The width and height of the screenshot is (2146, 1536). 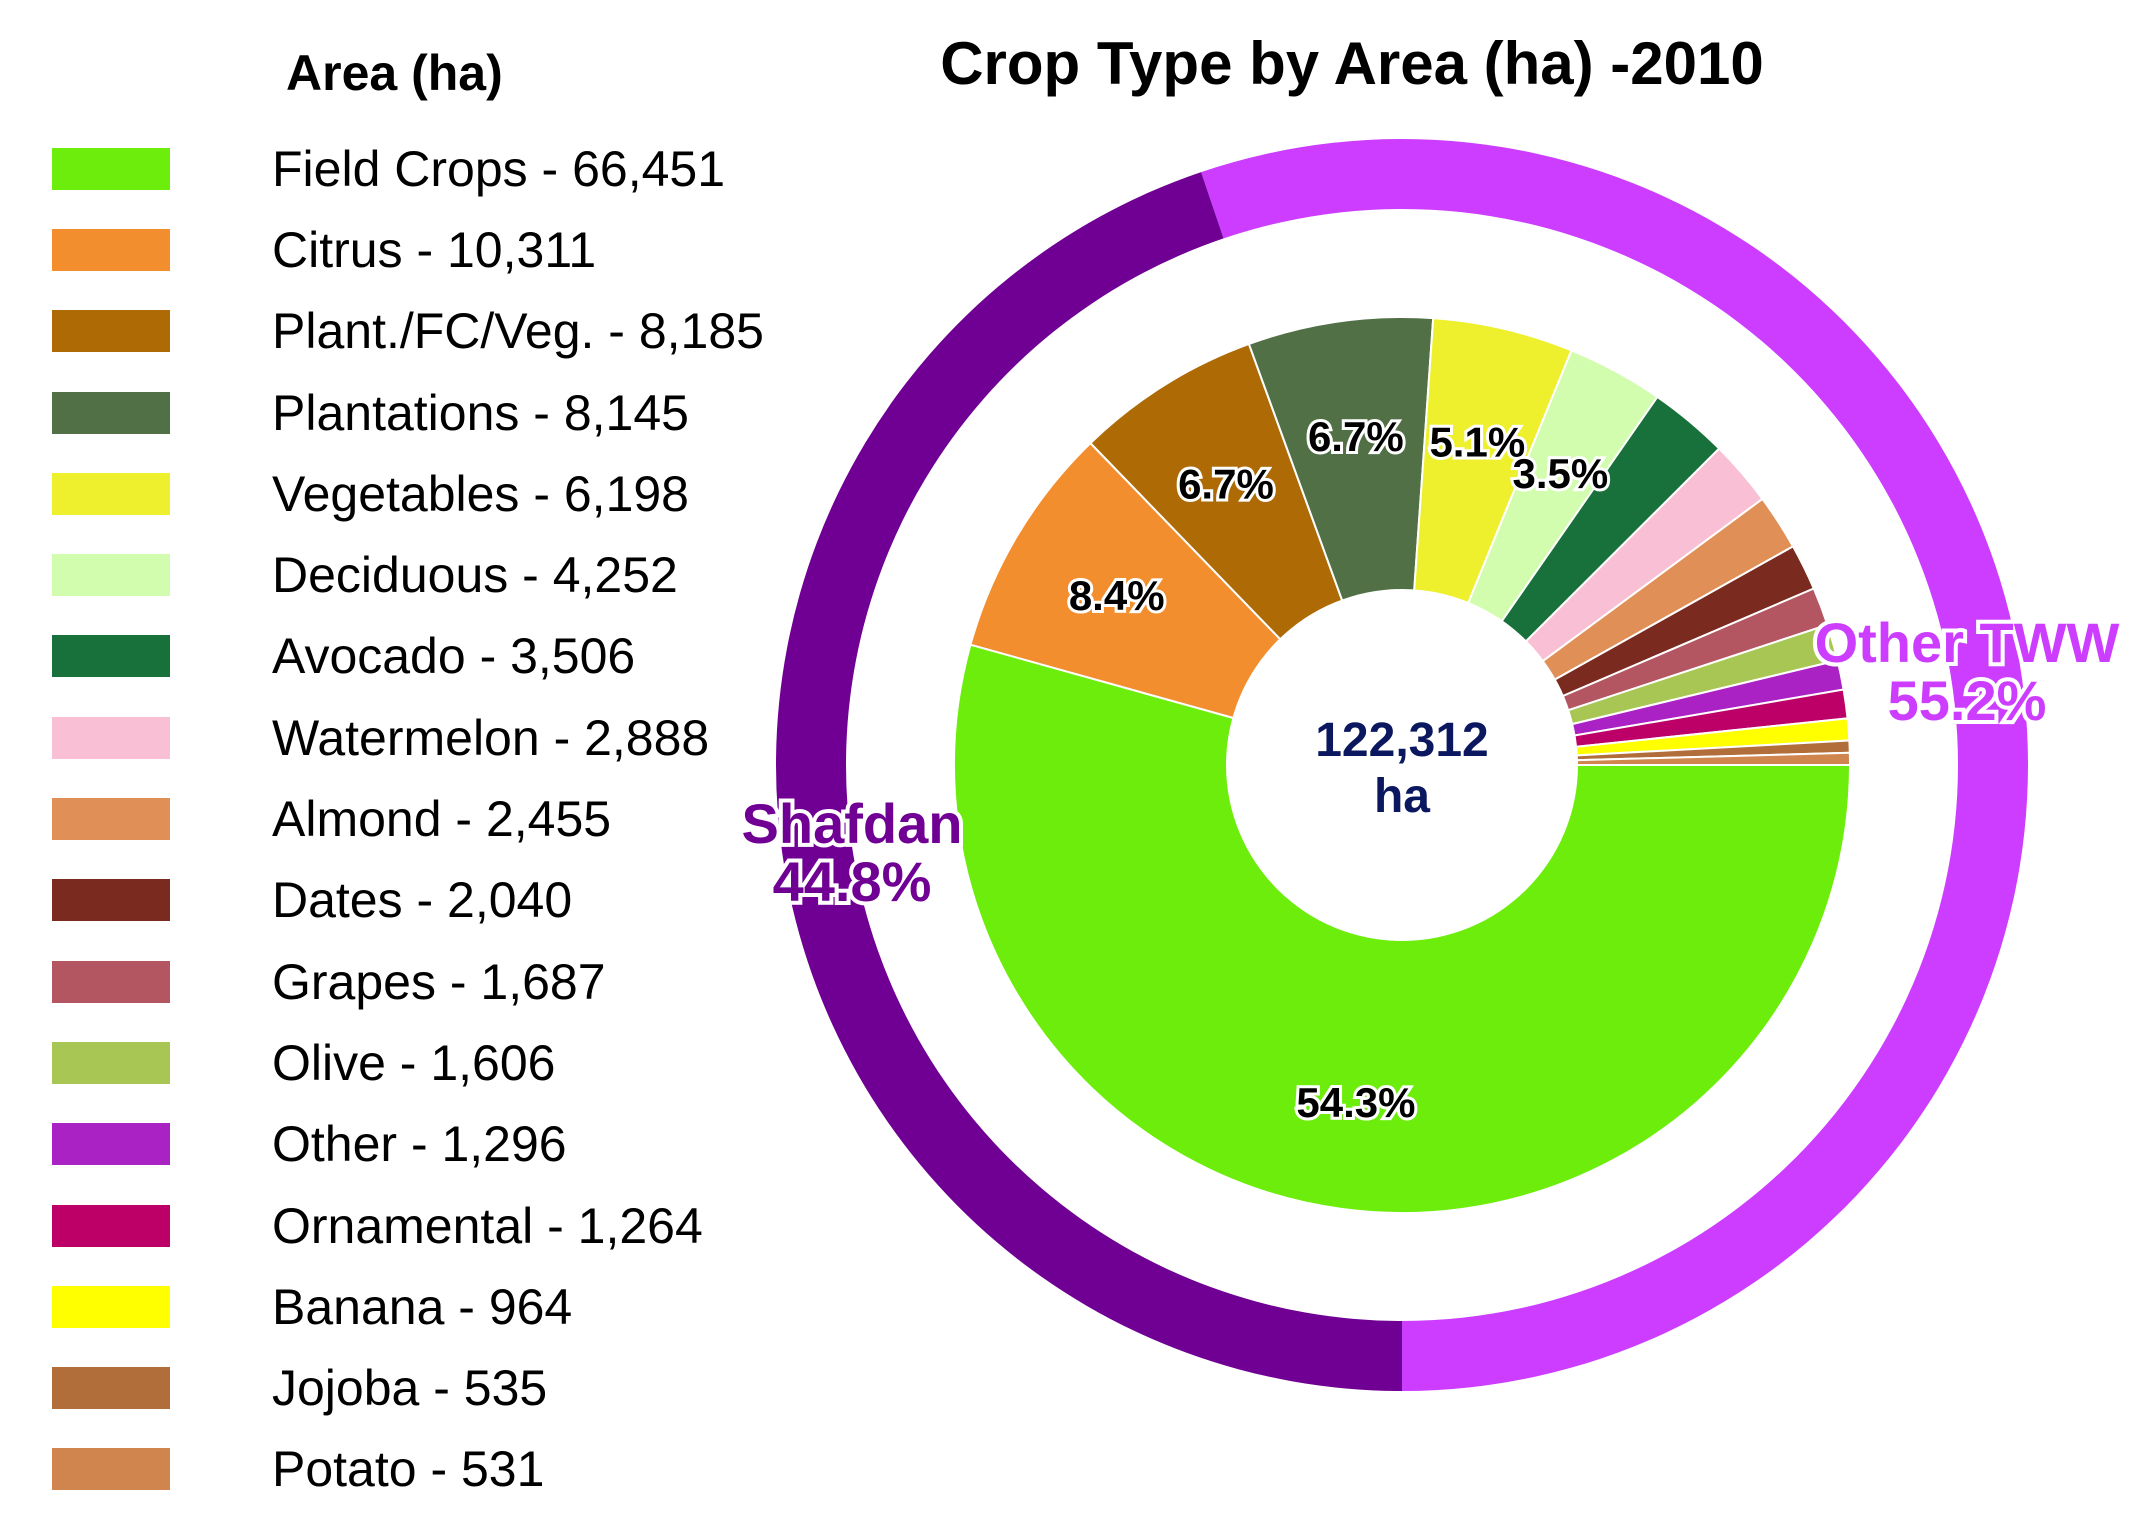 I want to click on legend-label: Dates - 2,040, so click(x=422, y=900).